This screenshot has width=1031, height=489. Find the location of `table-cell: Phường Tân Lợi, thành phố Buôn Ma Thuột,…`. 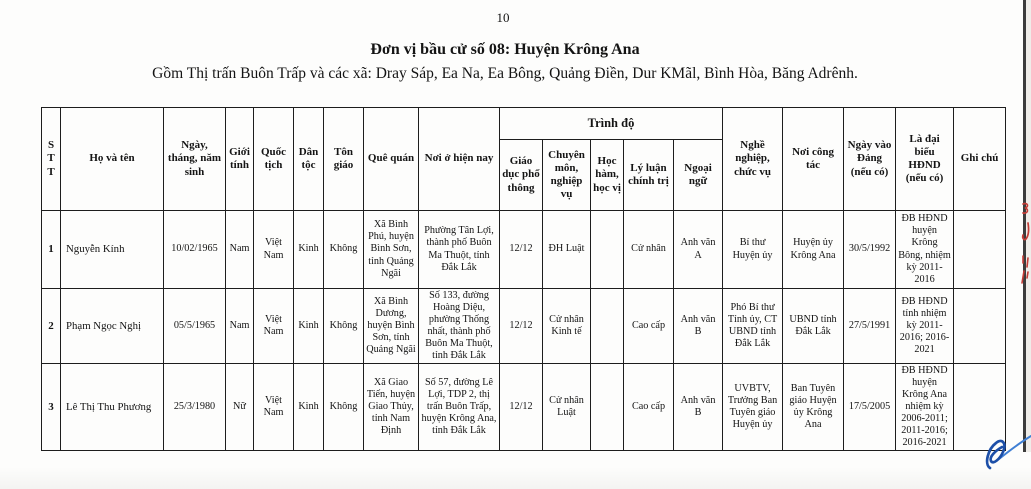

table-cell: Phường Tân Lợi, thành phố Buôn Ma Thuột,… is located at coordinates (459, 249).